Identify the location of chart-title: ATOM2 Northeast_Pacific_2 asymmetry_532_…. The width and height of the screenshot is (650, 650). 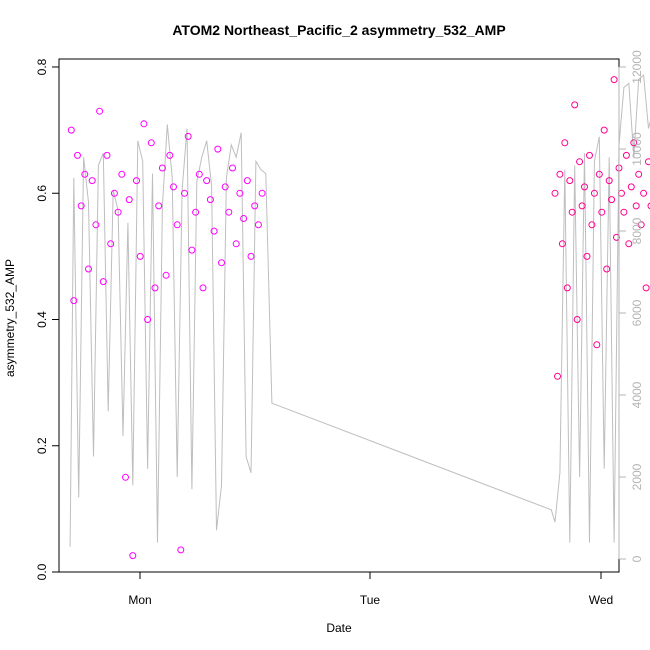
(338, 30).